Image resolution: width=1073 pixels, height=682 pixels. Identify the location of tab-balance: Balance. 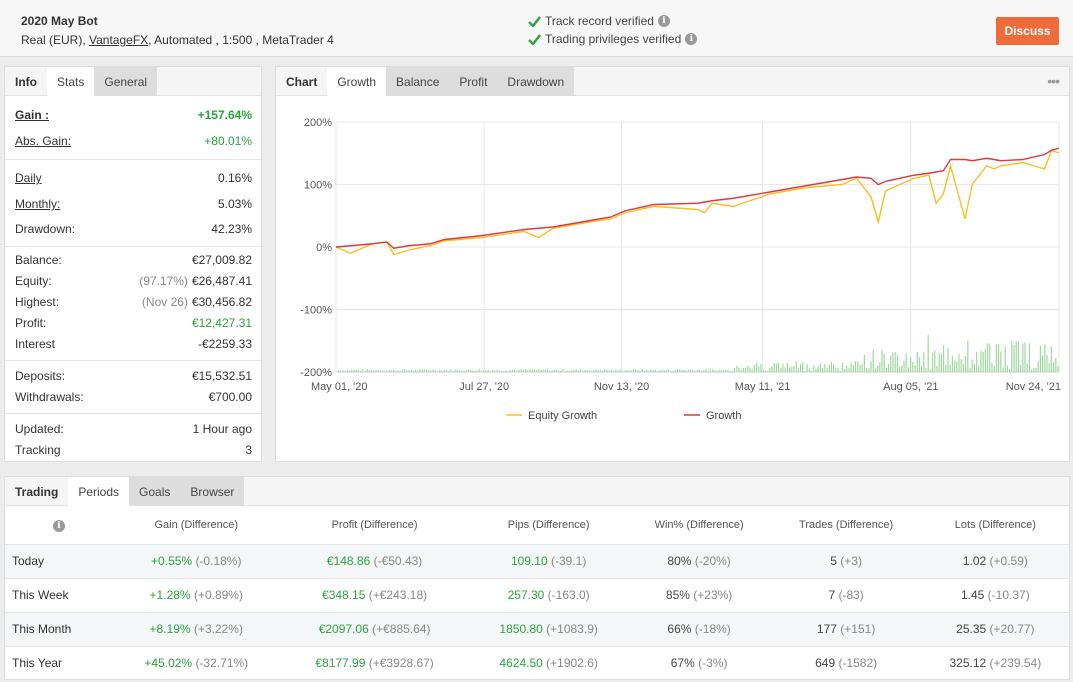
(418, 81).